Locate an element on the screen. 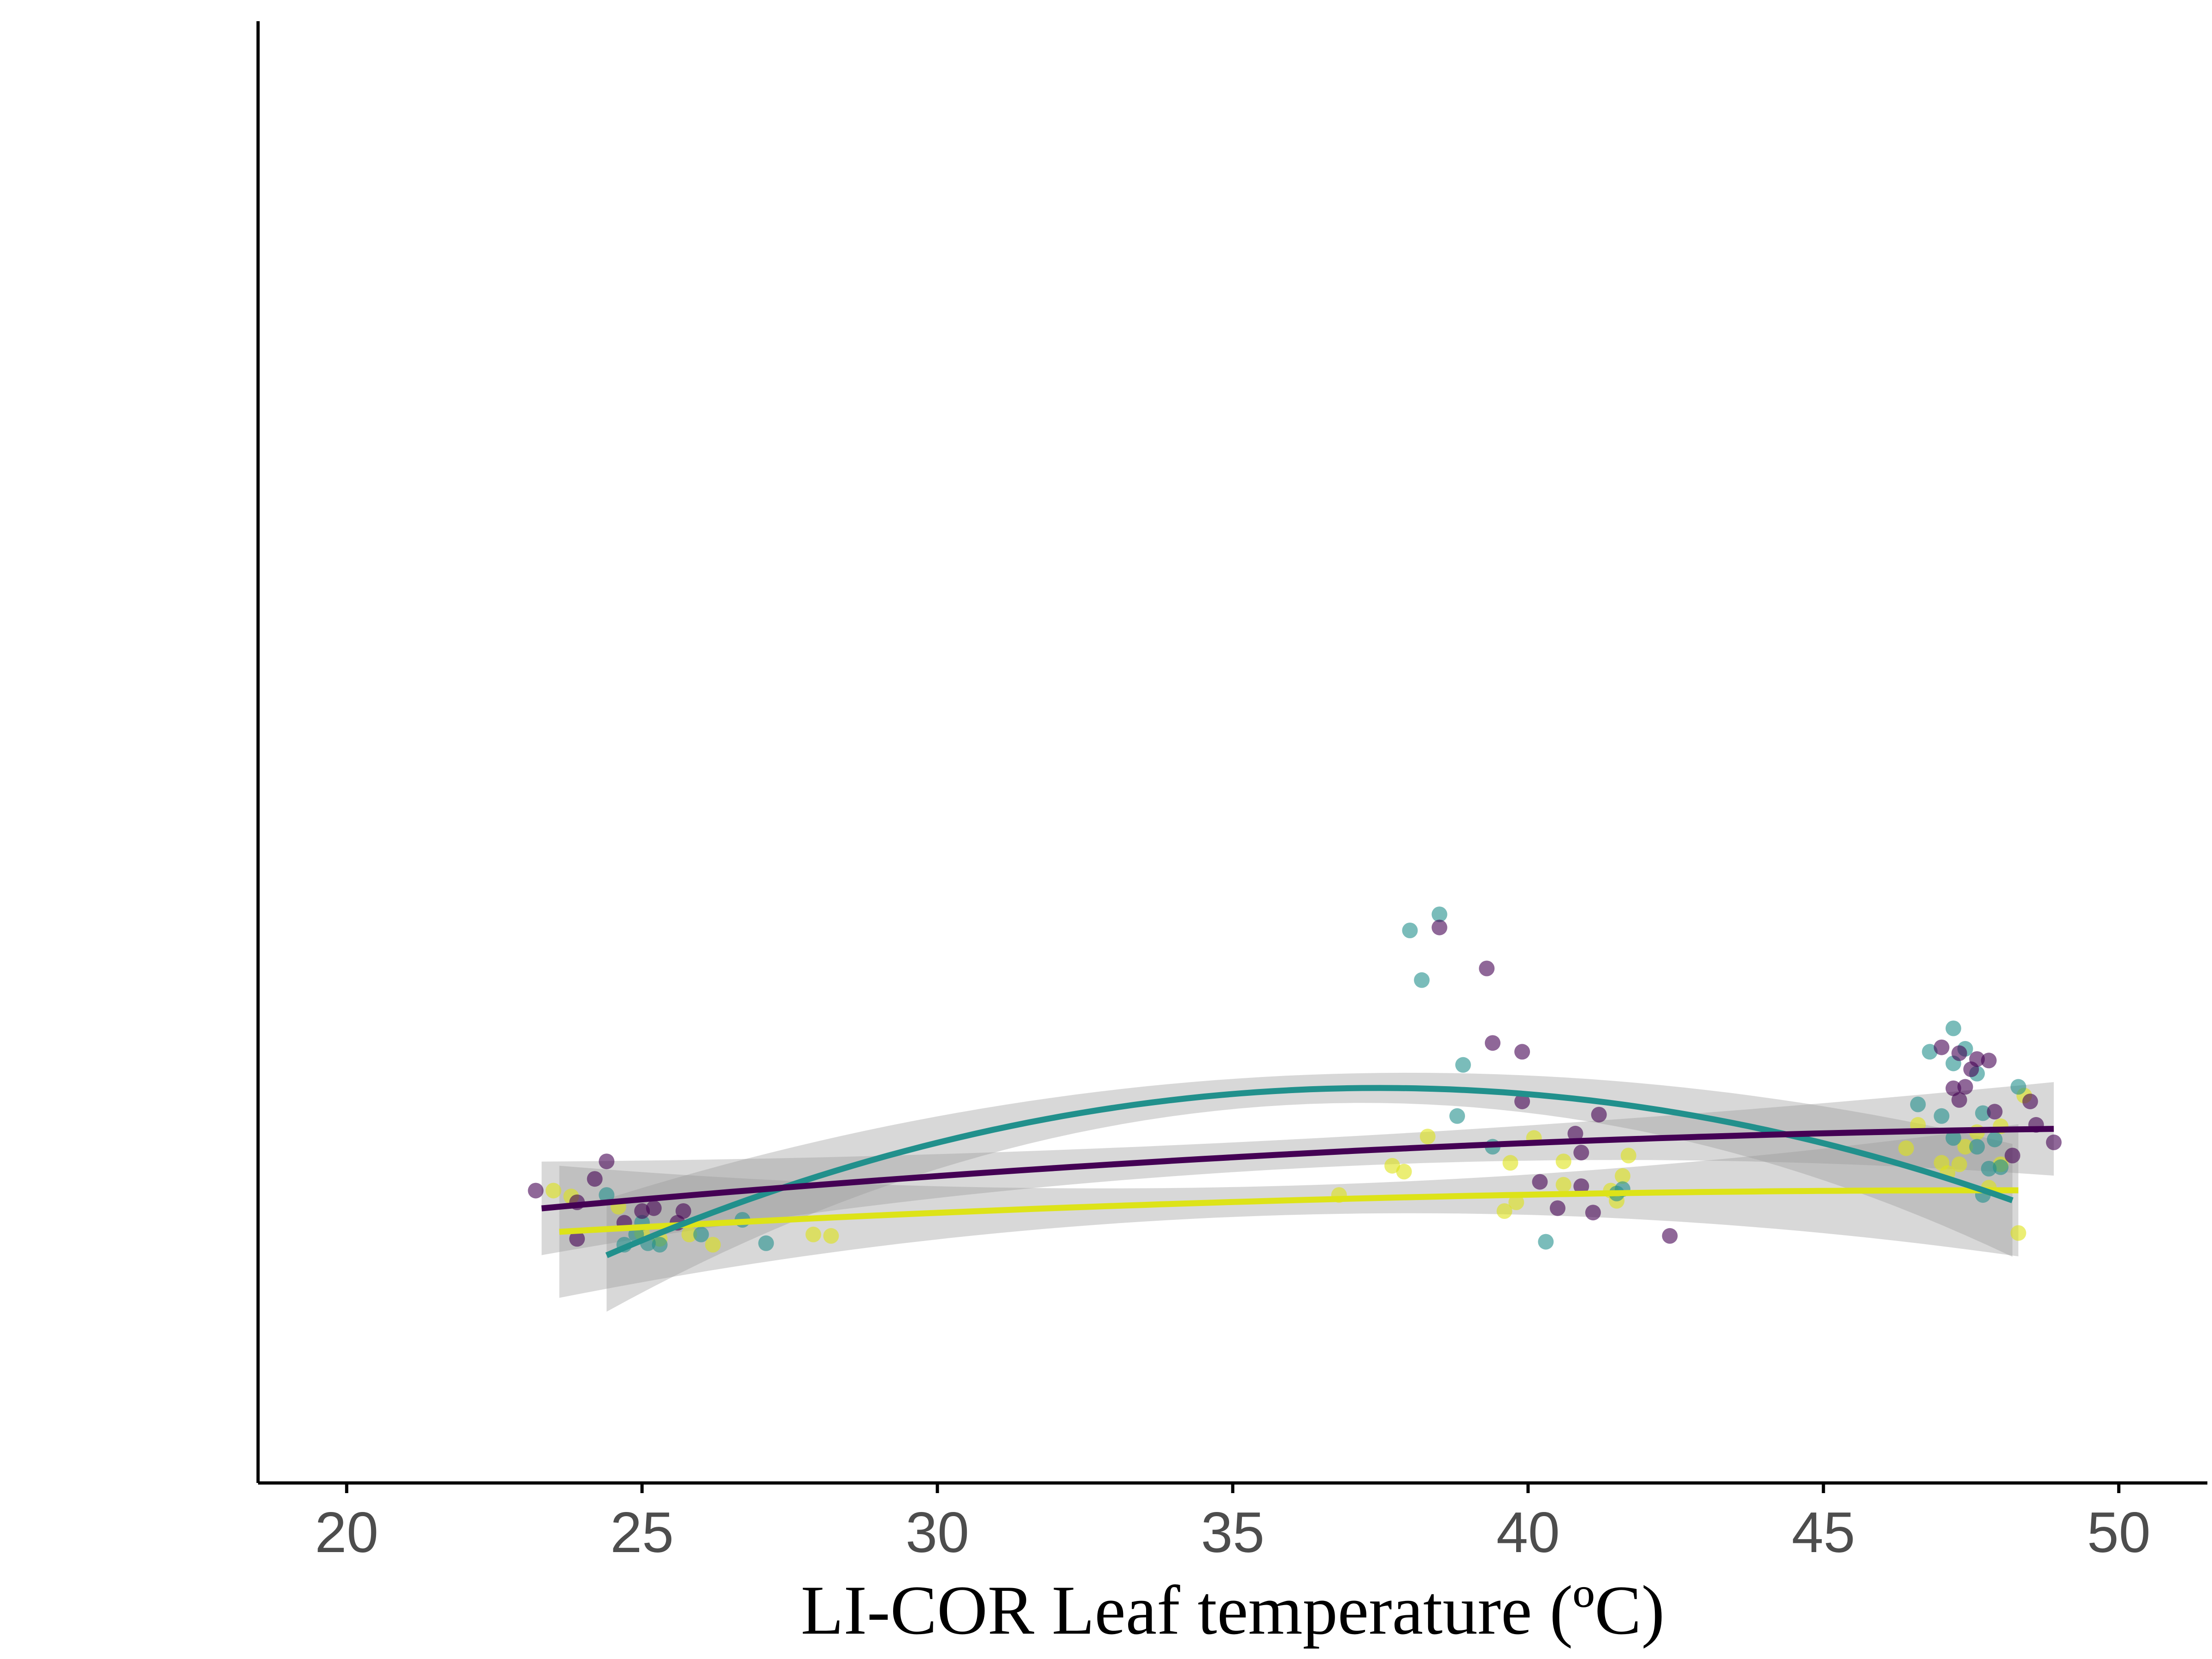  data-points is located at coordinates (1295, 1079).